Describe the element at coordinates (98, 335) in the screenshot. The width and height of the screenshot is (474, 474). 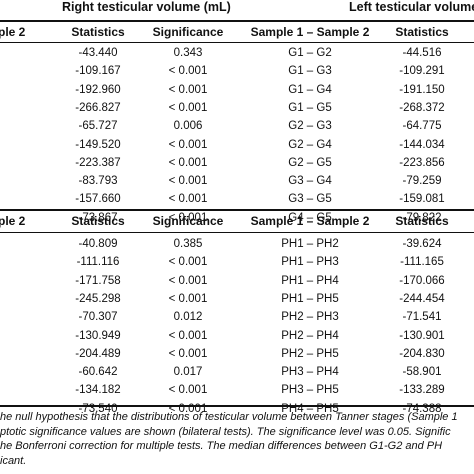
I see `statistics-right: -130.949` at that location.